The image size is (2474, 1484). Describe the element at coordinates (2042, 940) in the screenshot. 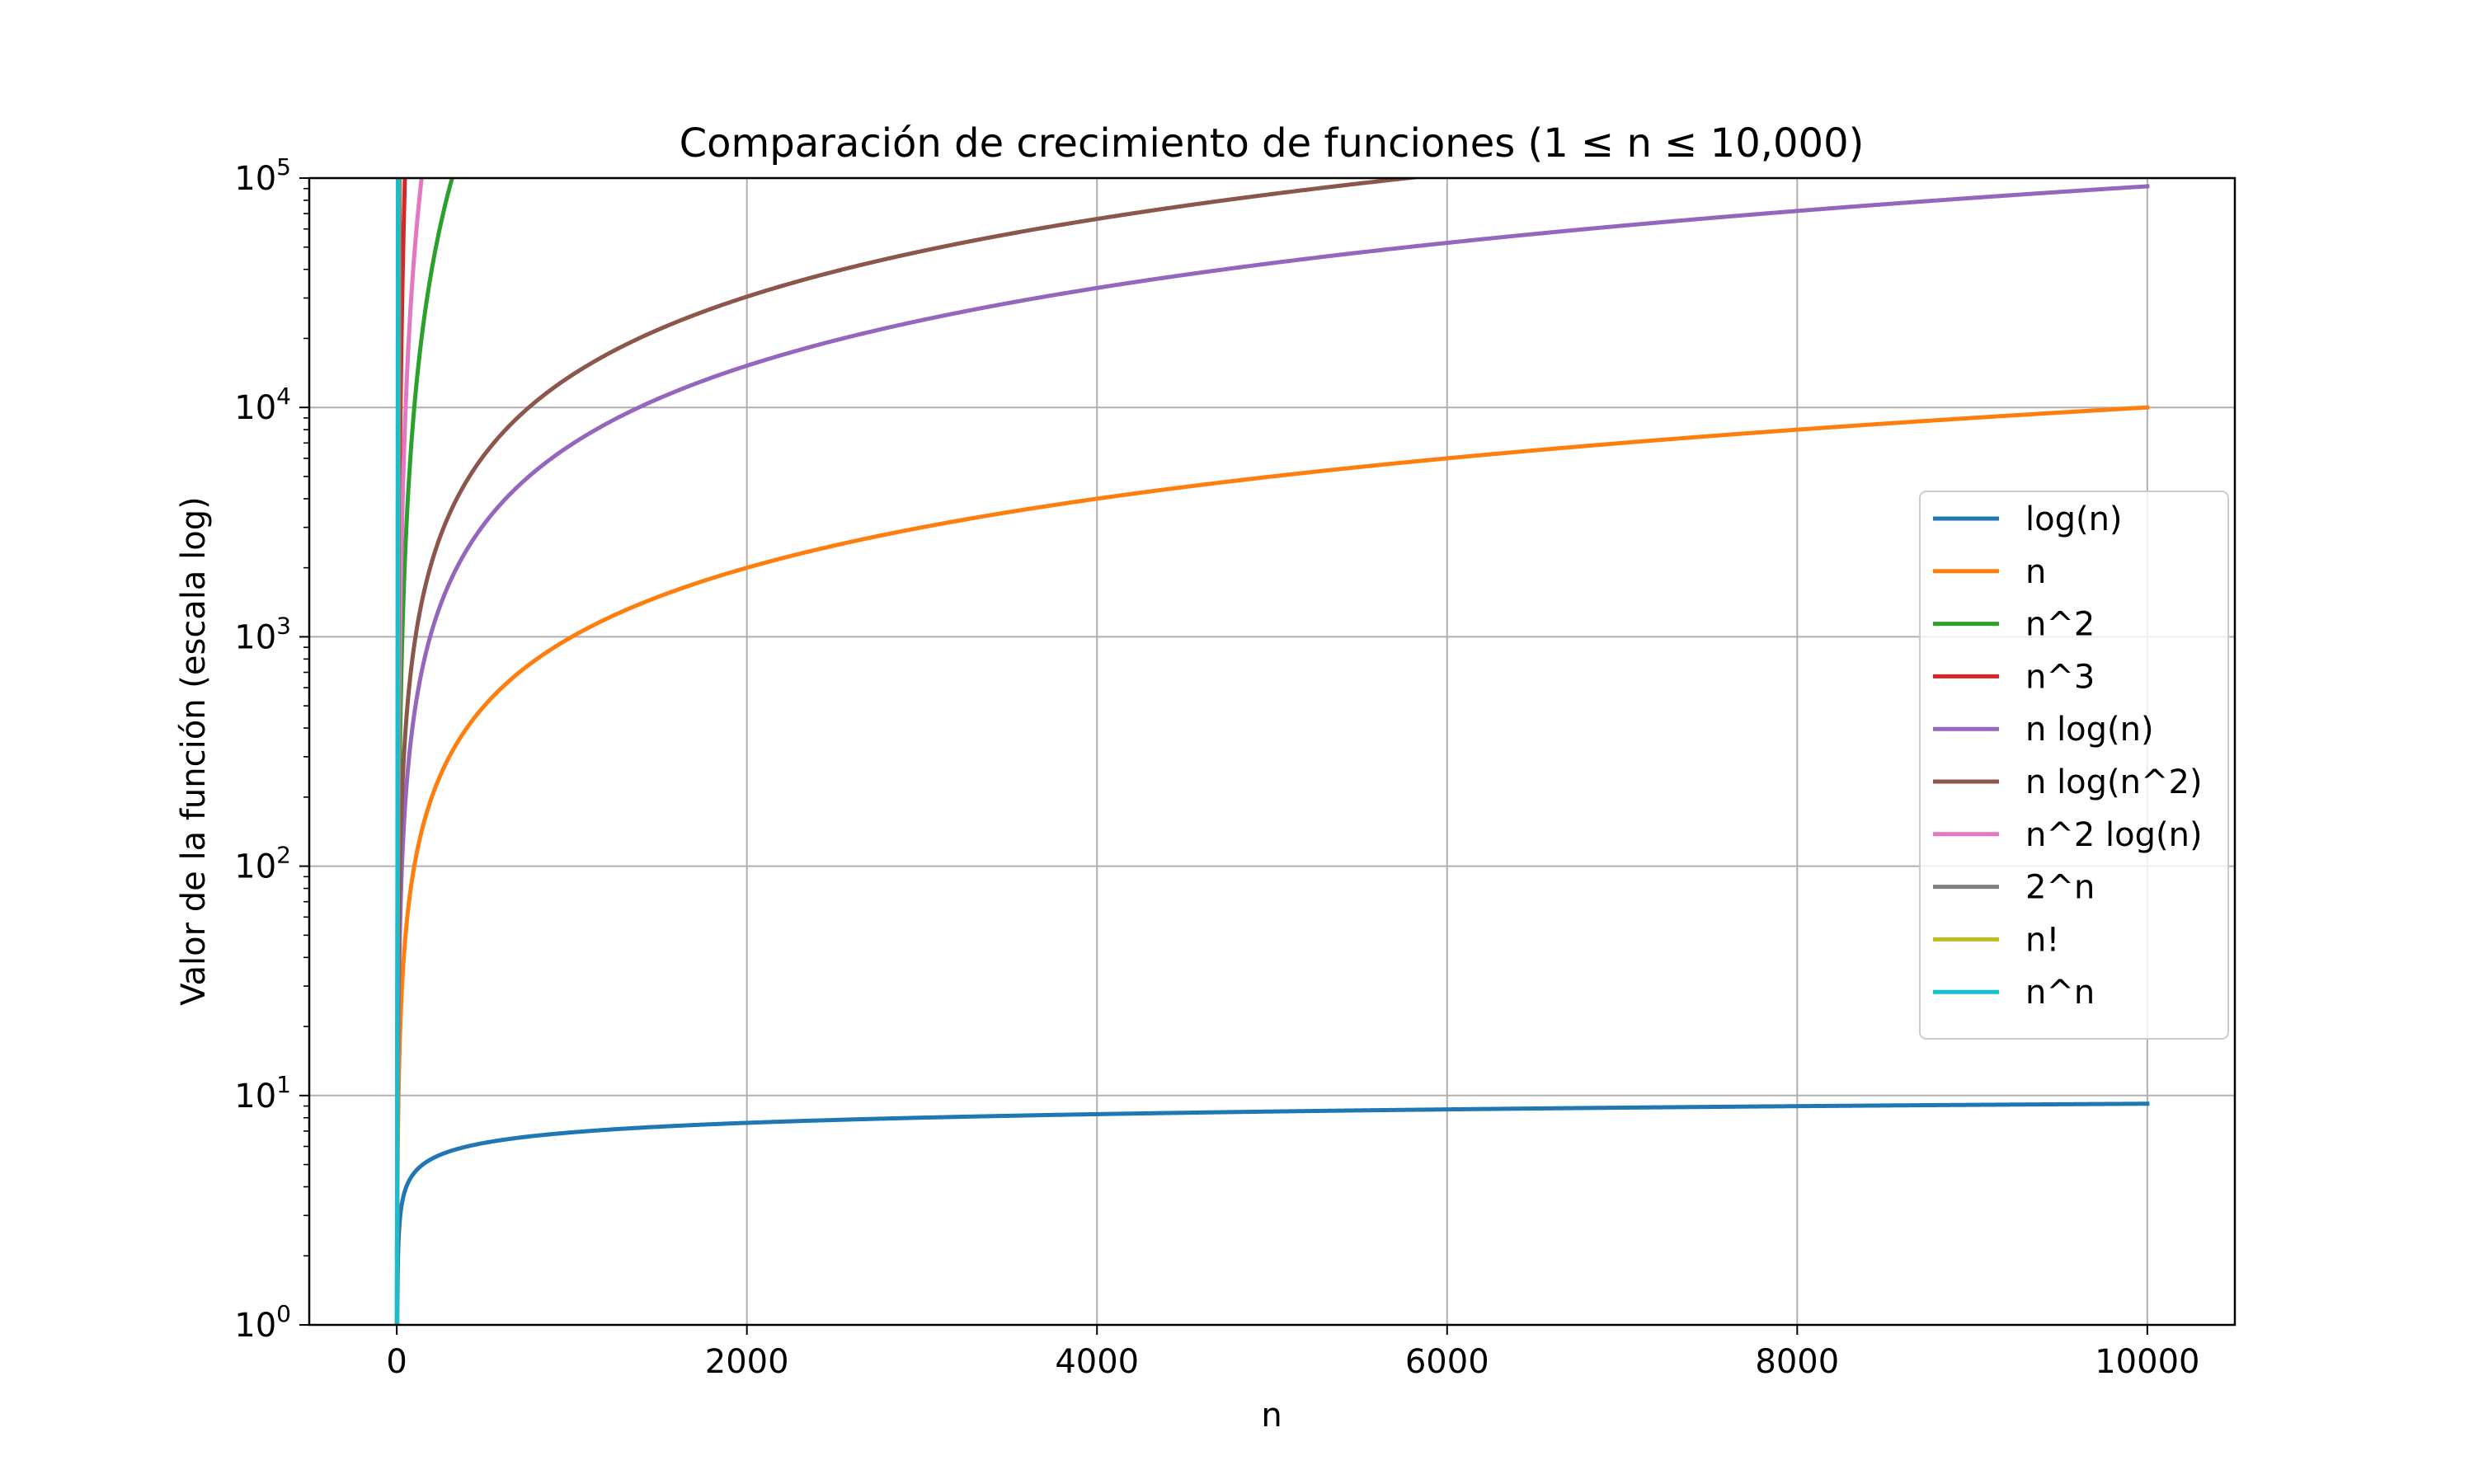

I see `legend-label: n!` at that location.